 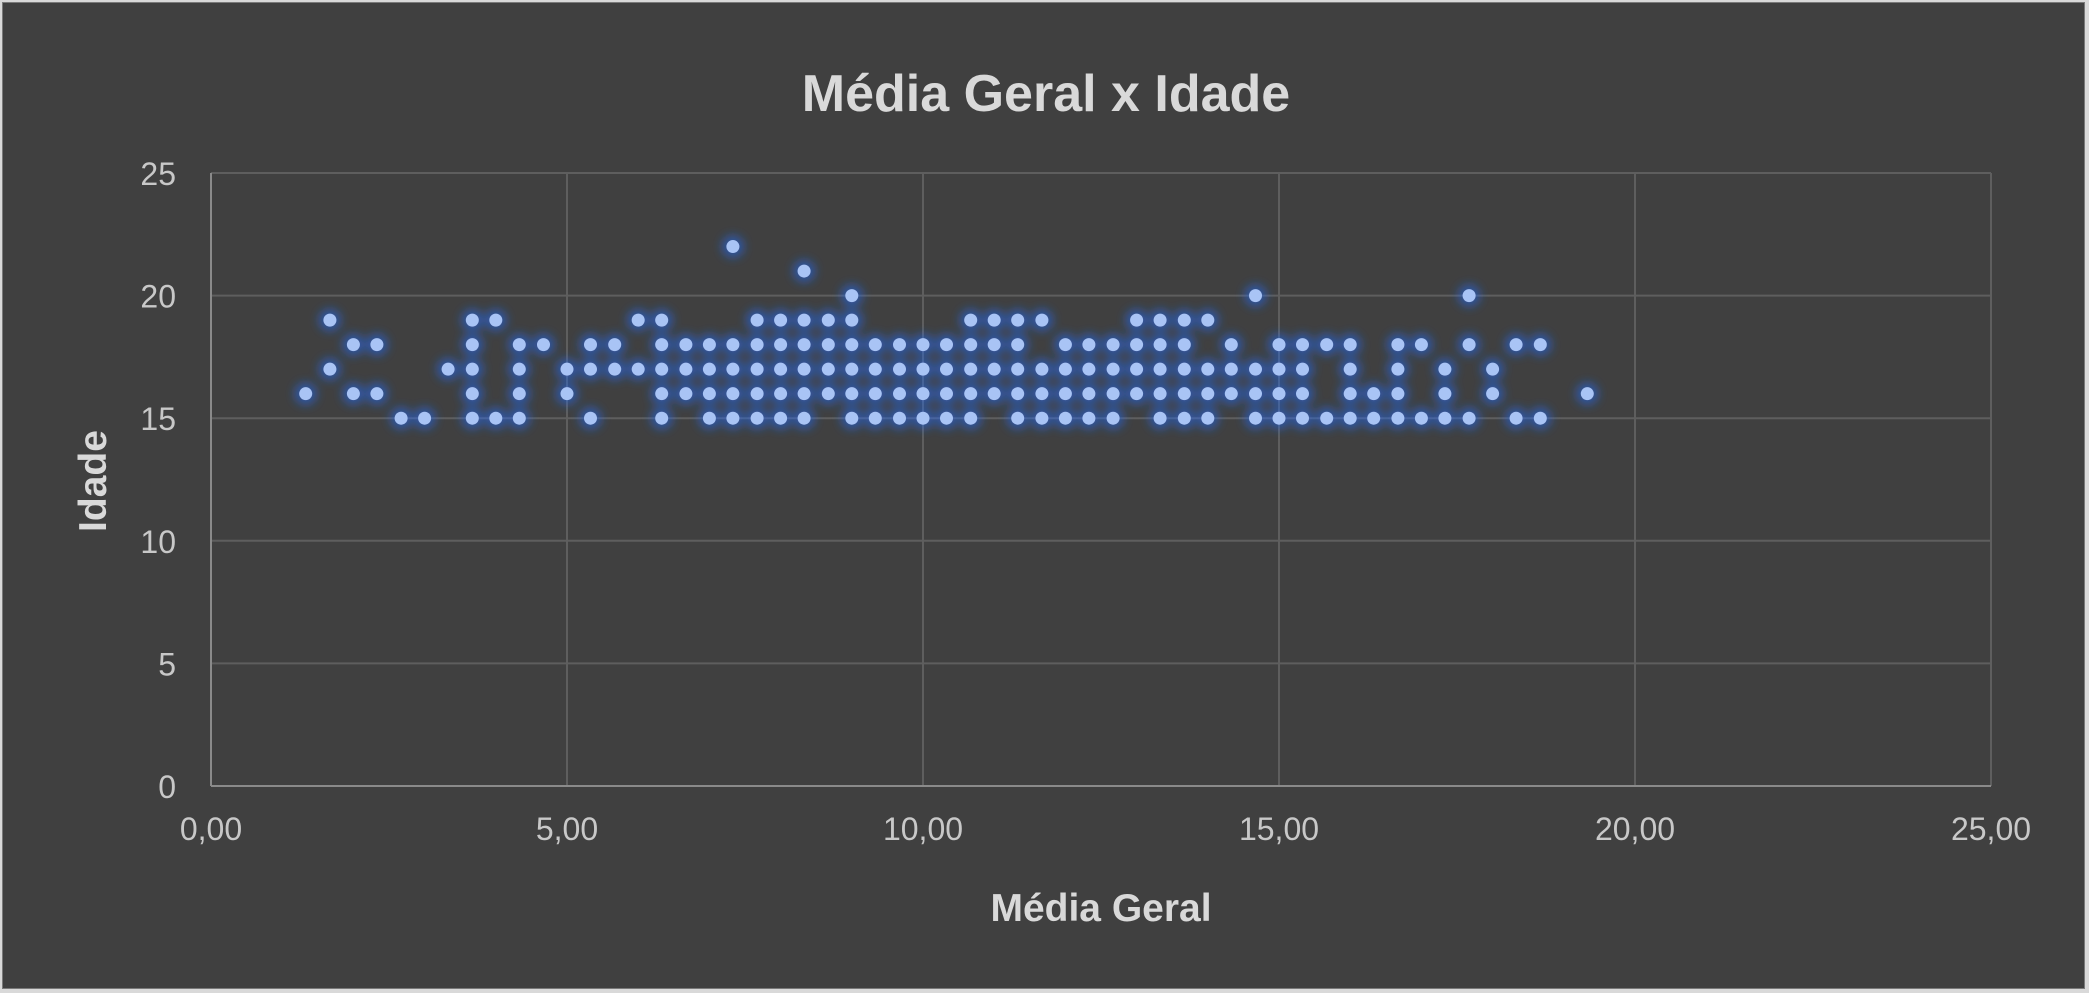 I want to click on x-tick-label: 25,00, so click(x=1991, y=829).